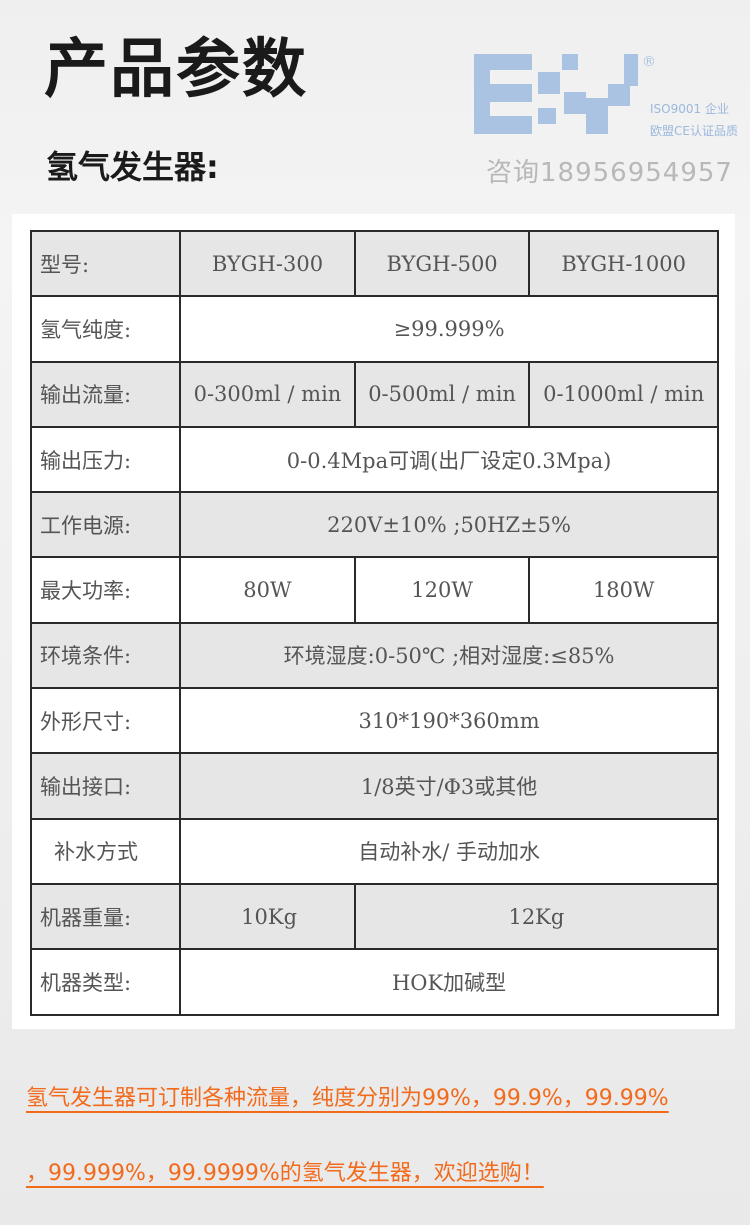  Describe the element at coordinates (105, 263) in the screenshot. I see `row-label: 型号:` at that location.